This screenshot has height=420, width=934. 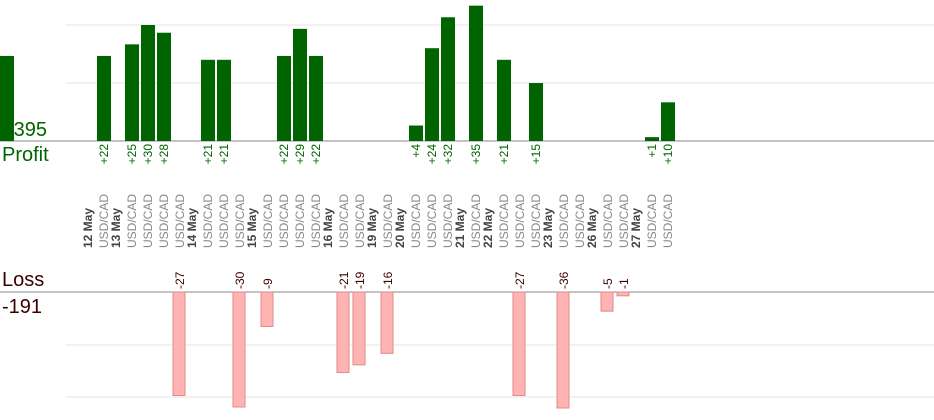 What do you see at coordinates (192, 228) in the screenshot?
I see `date-label: 14 May` at bounding box center [192, 228].